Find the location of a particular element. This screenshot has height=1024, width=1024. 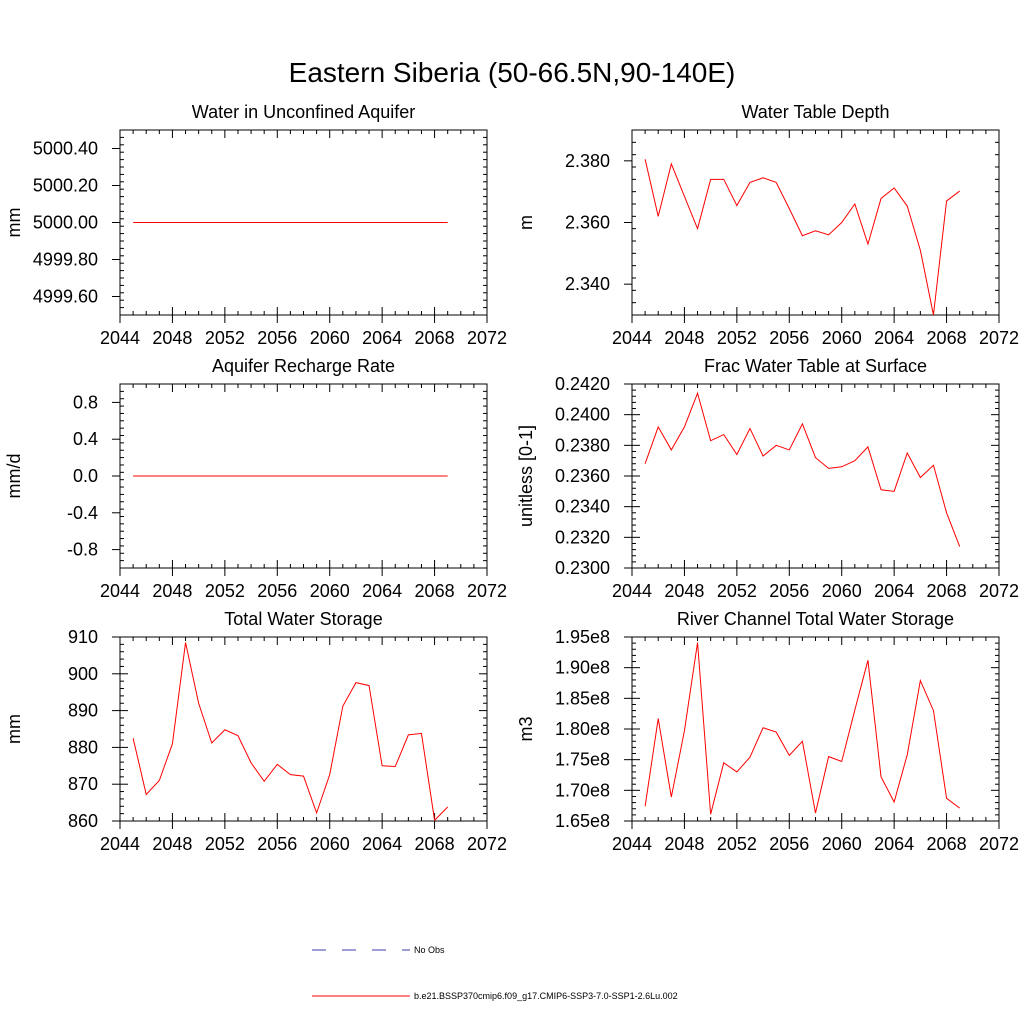

panel-title: River Channel Total Water Storage is located at coordinates (815, 619).